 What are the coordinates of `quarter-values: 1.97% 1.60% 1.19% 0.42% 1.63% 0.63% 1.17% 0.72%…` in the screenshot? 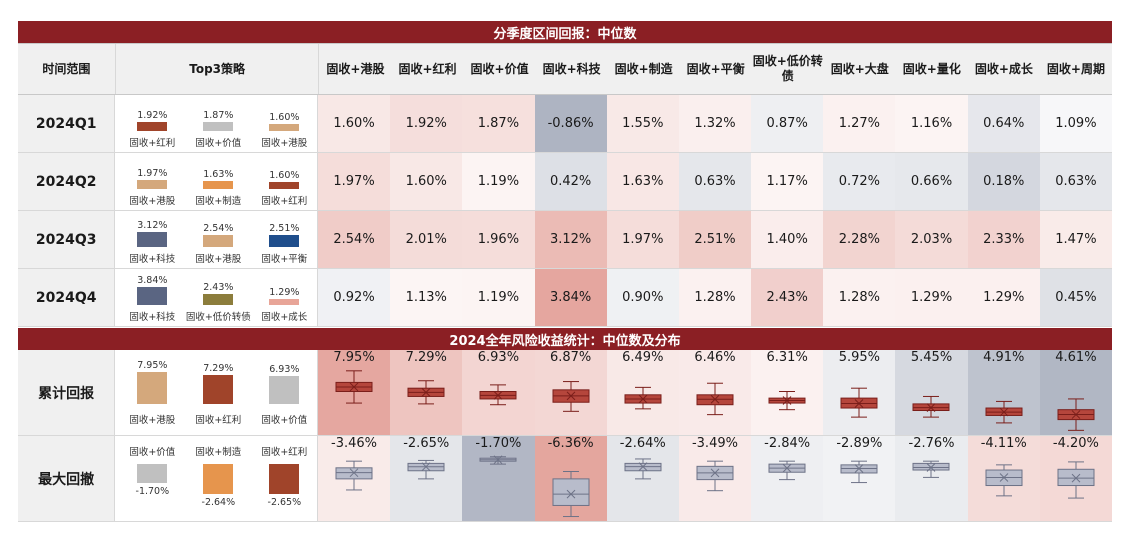 It's located at (714, 181).